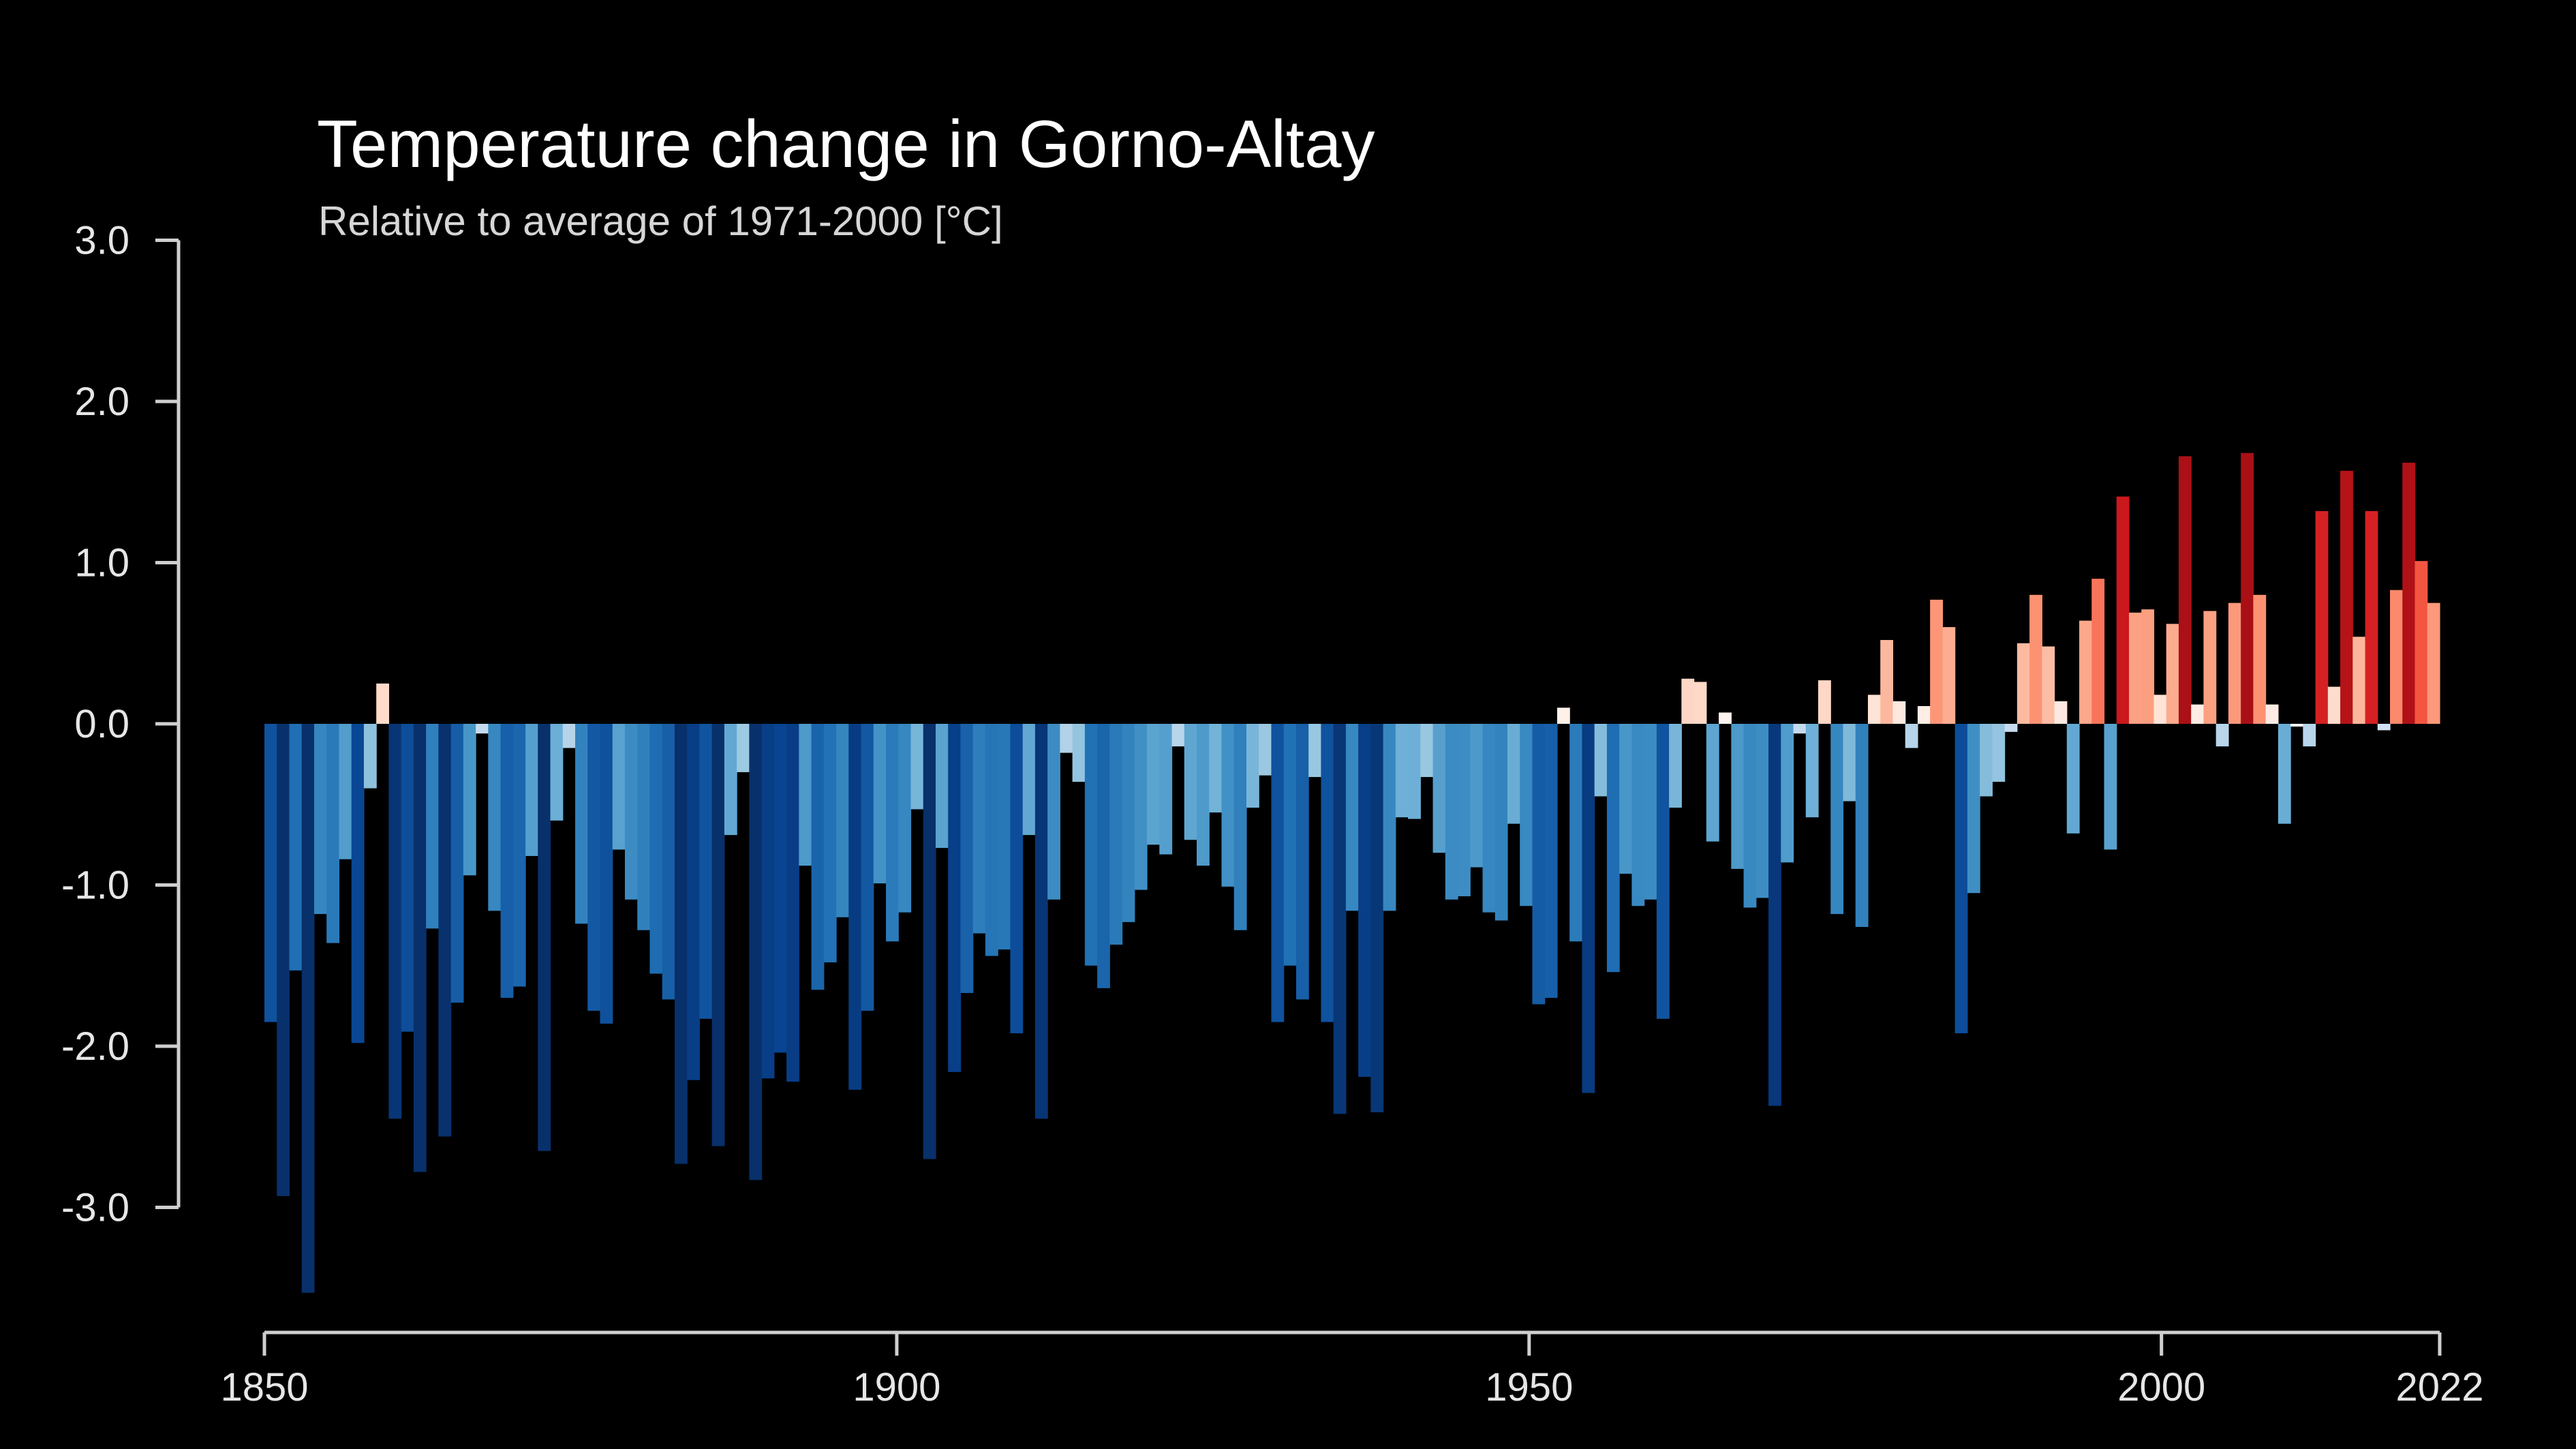 This screenshot has height=1449, width=2576. I want to click on bar-1955, so click(1576, 833).